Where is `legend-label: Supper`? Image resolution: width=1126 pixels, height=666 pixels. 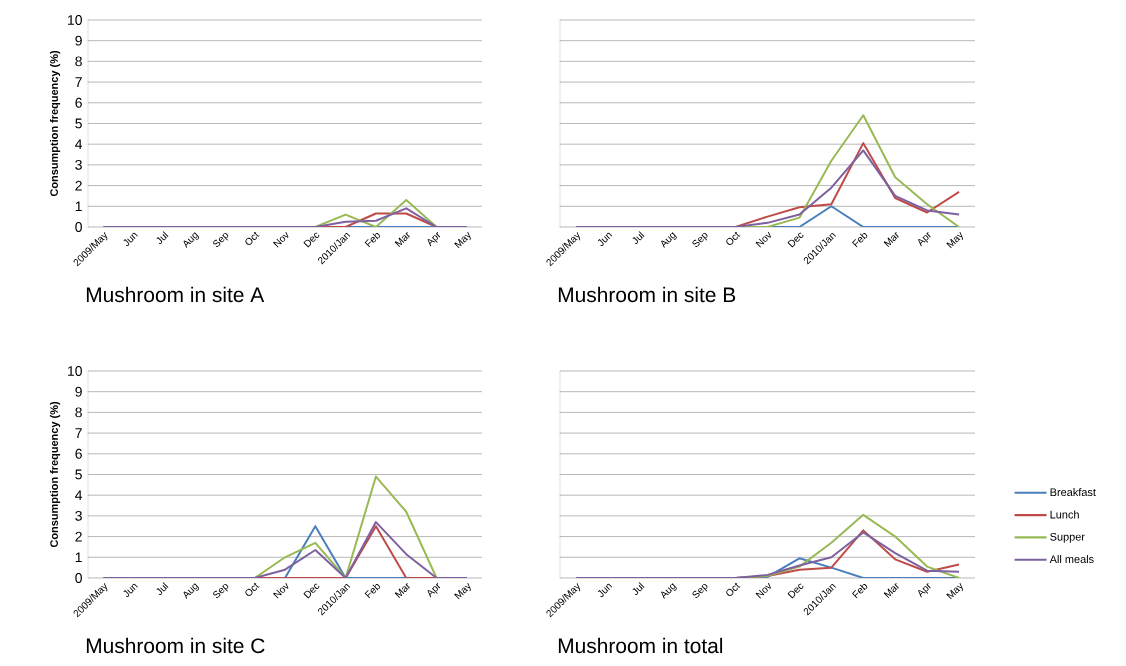 legend-label: Supper is located at coordinates (1067, 537).